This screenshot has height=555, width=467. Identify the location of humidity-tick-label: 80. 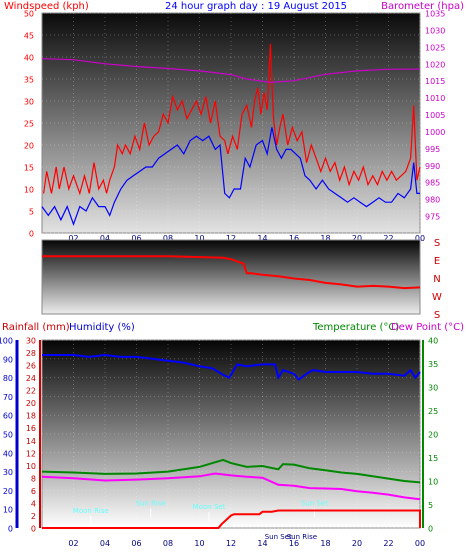
(8, 378).